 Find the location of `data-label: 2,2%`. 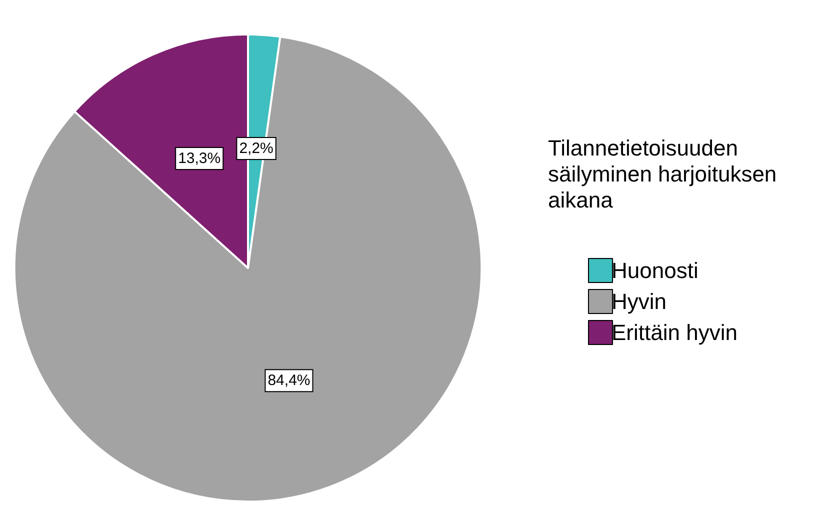

data-label: 2,2% is located at coordinates (256, 148).